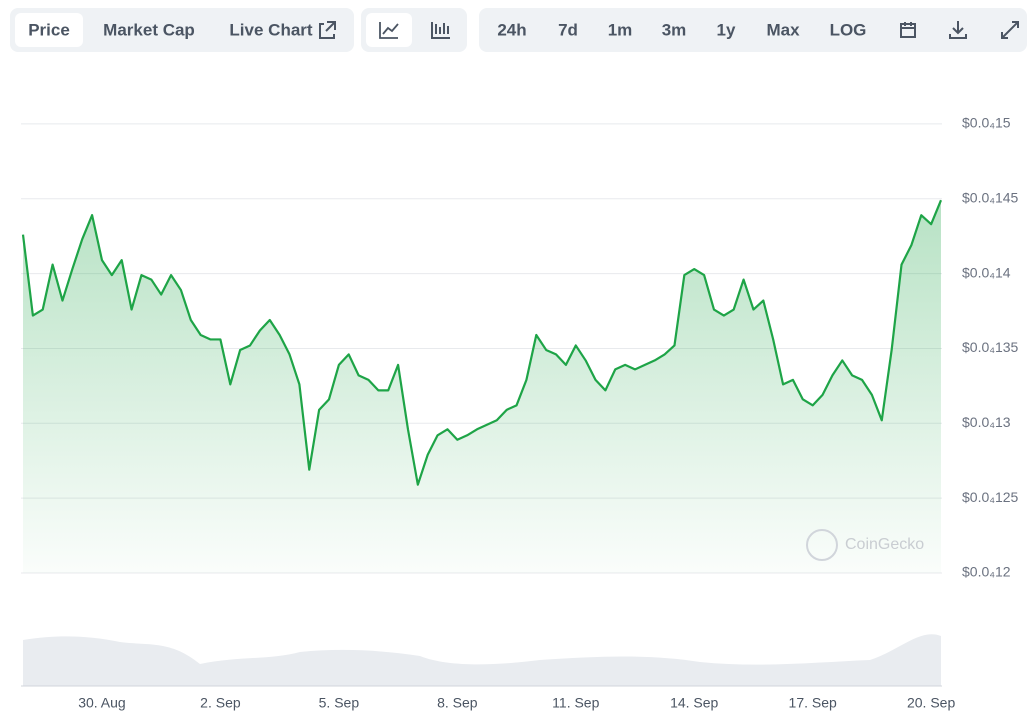  Describe the element at coordinates (149, 29) in the screenshot. I see `tab: Market Cap` at that location.